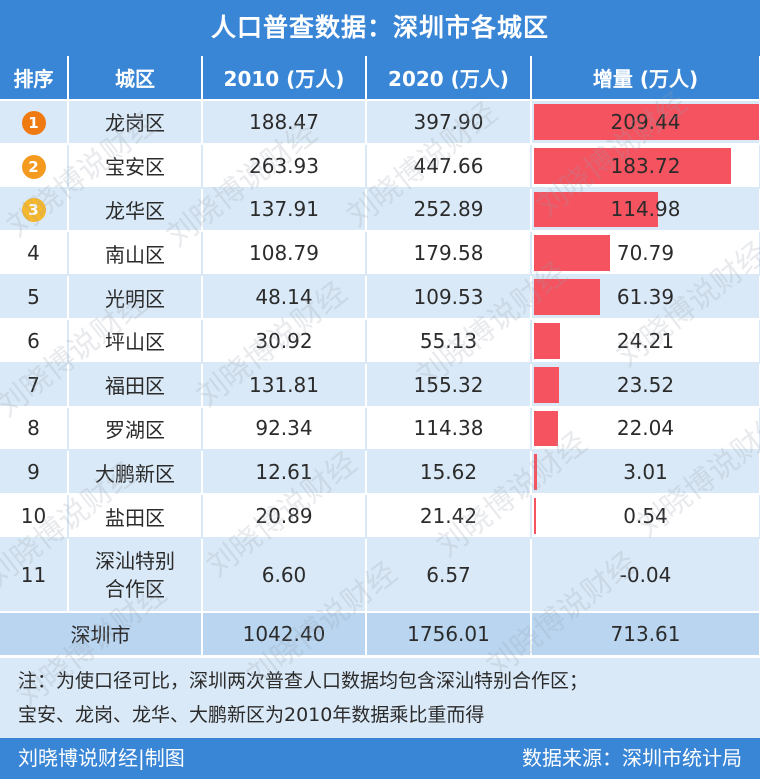  I want to click on rank-cell: 5, so click(34, 297).